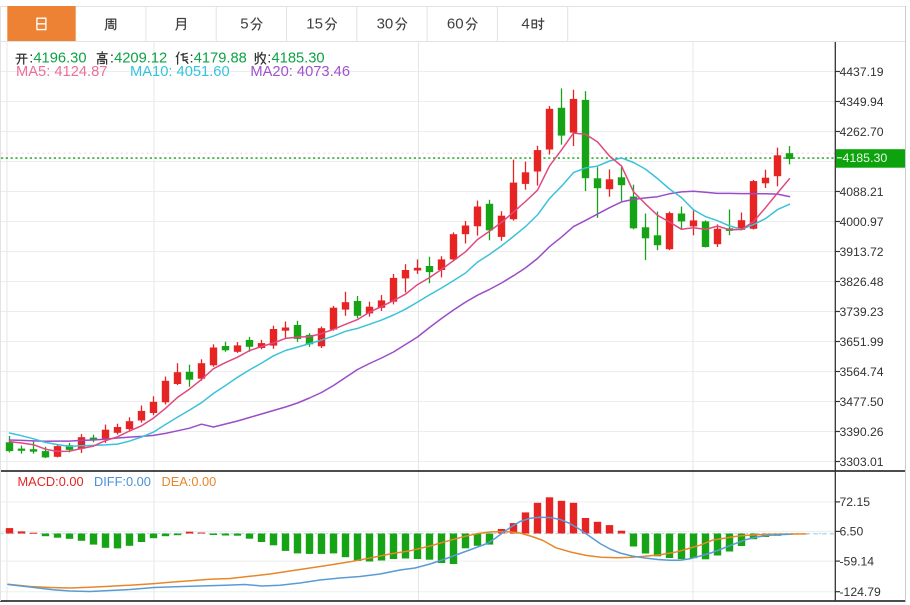 The width and height of the screenshot is (910, 605). Describe the element at coordinates (862, 432) in the screenshot. I see `svg-text: 3390.26` at that location.